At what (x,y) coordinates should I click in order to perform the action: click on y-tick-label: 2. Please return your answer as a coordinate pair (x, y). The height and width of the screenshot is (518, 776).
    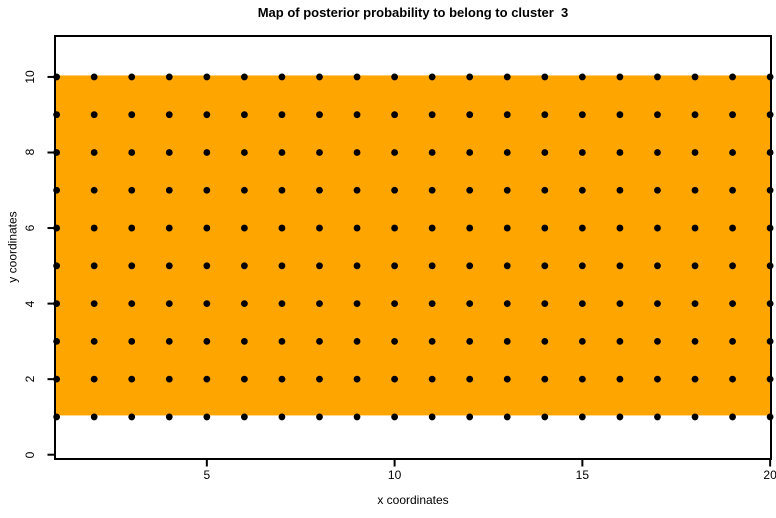
    Looking at the image, I should click on (30, 379).